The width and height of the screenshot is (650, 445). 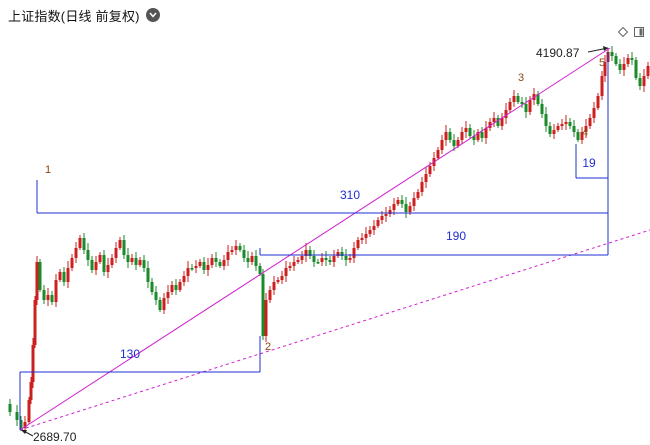 What do you see at coordinates (268, 347) in the screenshot?
I see `wave-label: 2` at bounding box center [268, 347].